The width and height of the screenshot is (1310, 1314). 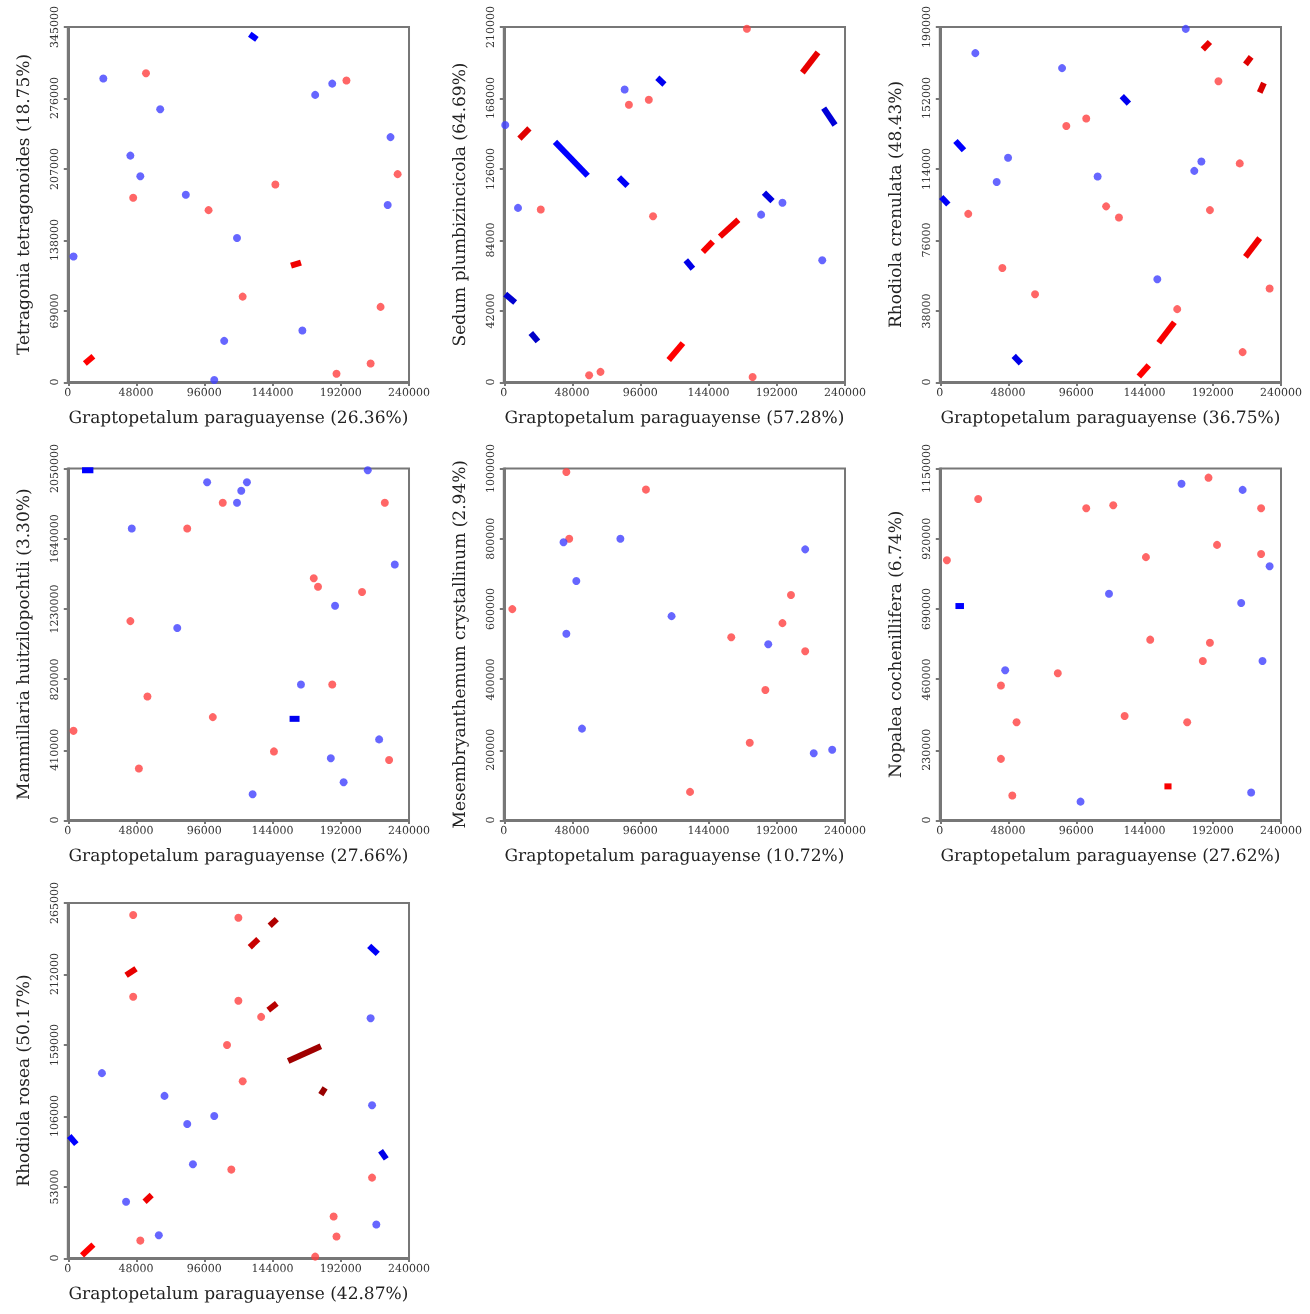 I want to click on y-axis-title: Sedum plumbizincicola (64.69%), so click(x=461, y=204).